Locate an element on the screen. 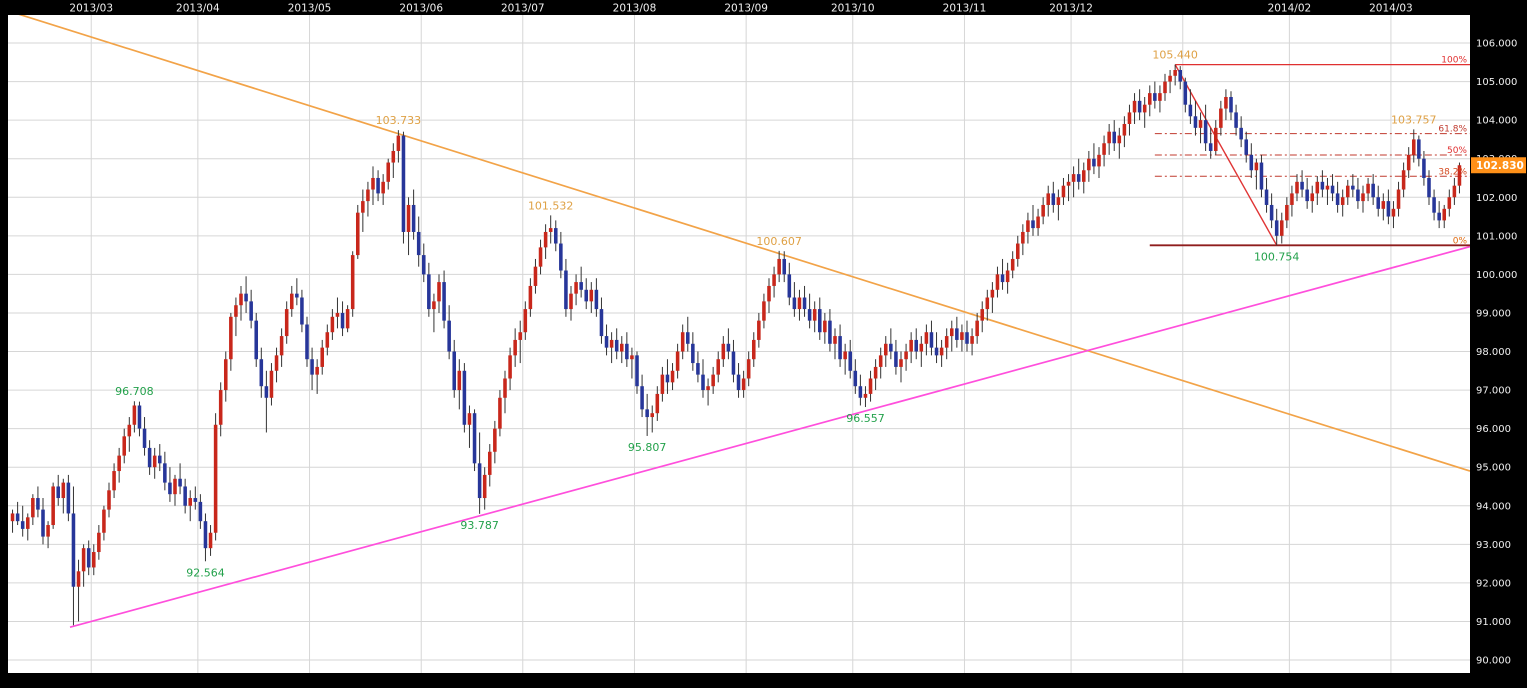 The image size is (1527, 688). current-price-bg is located at coordinates (1498, 165).